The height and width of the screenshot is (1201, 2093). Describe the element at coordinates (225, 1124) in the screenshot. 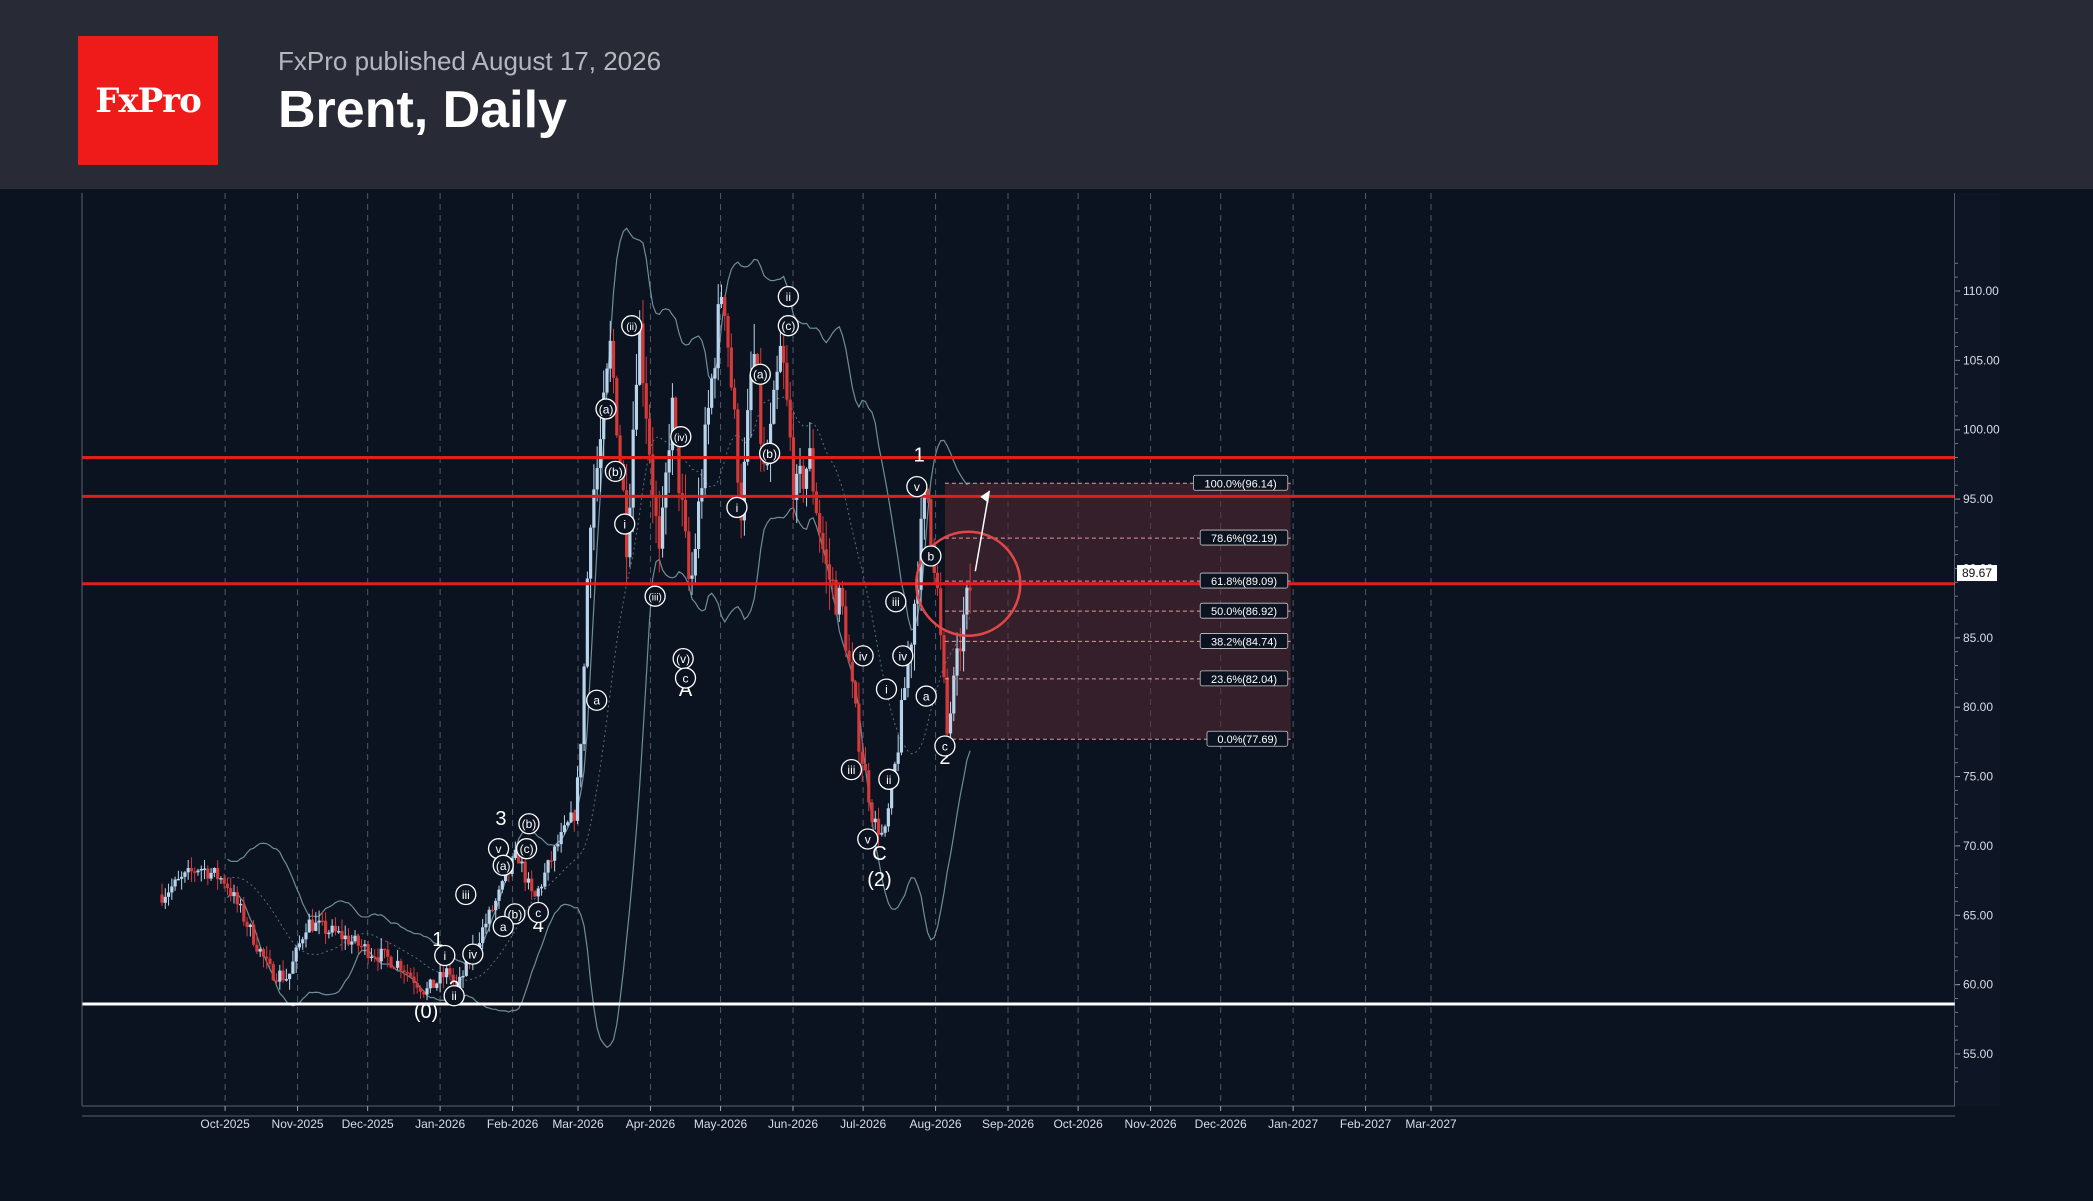

I see `x-tick-label: Oct-2025` at that location.